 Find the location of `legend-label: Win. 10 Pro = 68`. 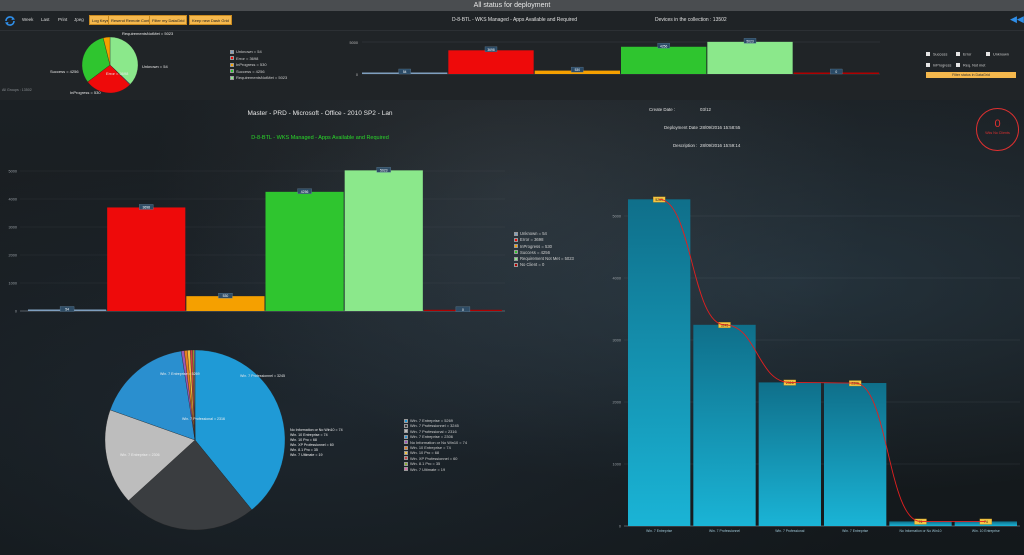

legend-label: Win. 10 Pro = 68 is located at coordinates (425, 453).